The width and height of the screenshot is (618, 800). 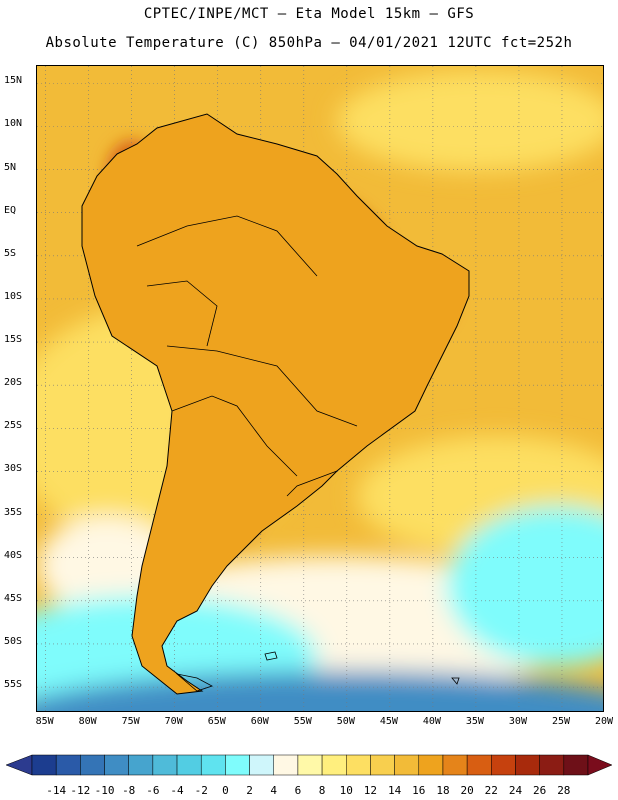 What do you see at coordinates (517, 721) in the screenshot?
I see `longitude-label: 30W` at bounding box center [517, 721].